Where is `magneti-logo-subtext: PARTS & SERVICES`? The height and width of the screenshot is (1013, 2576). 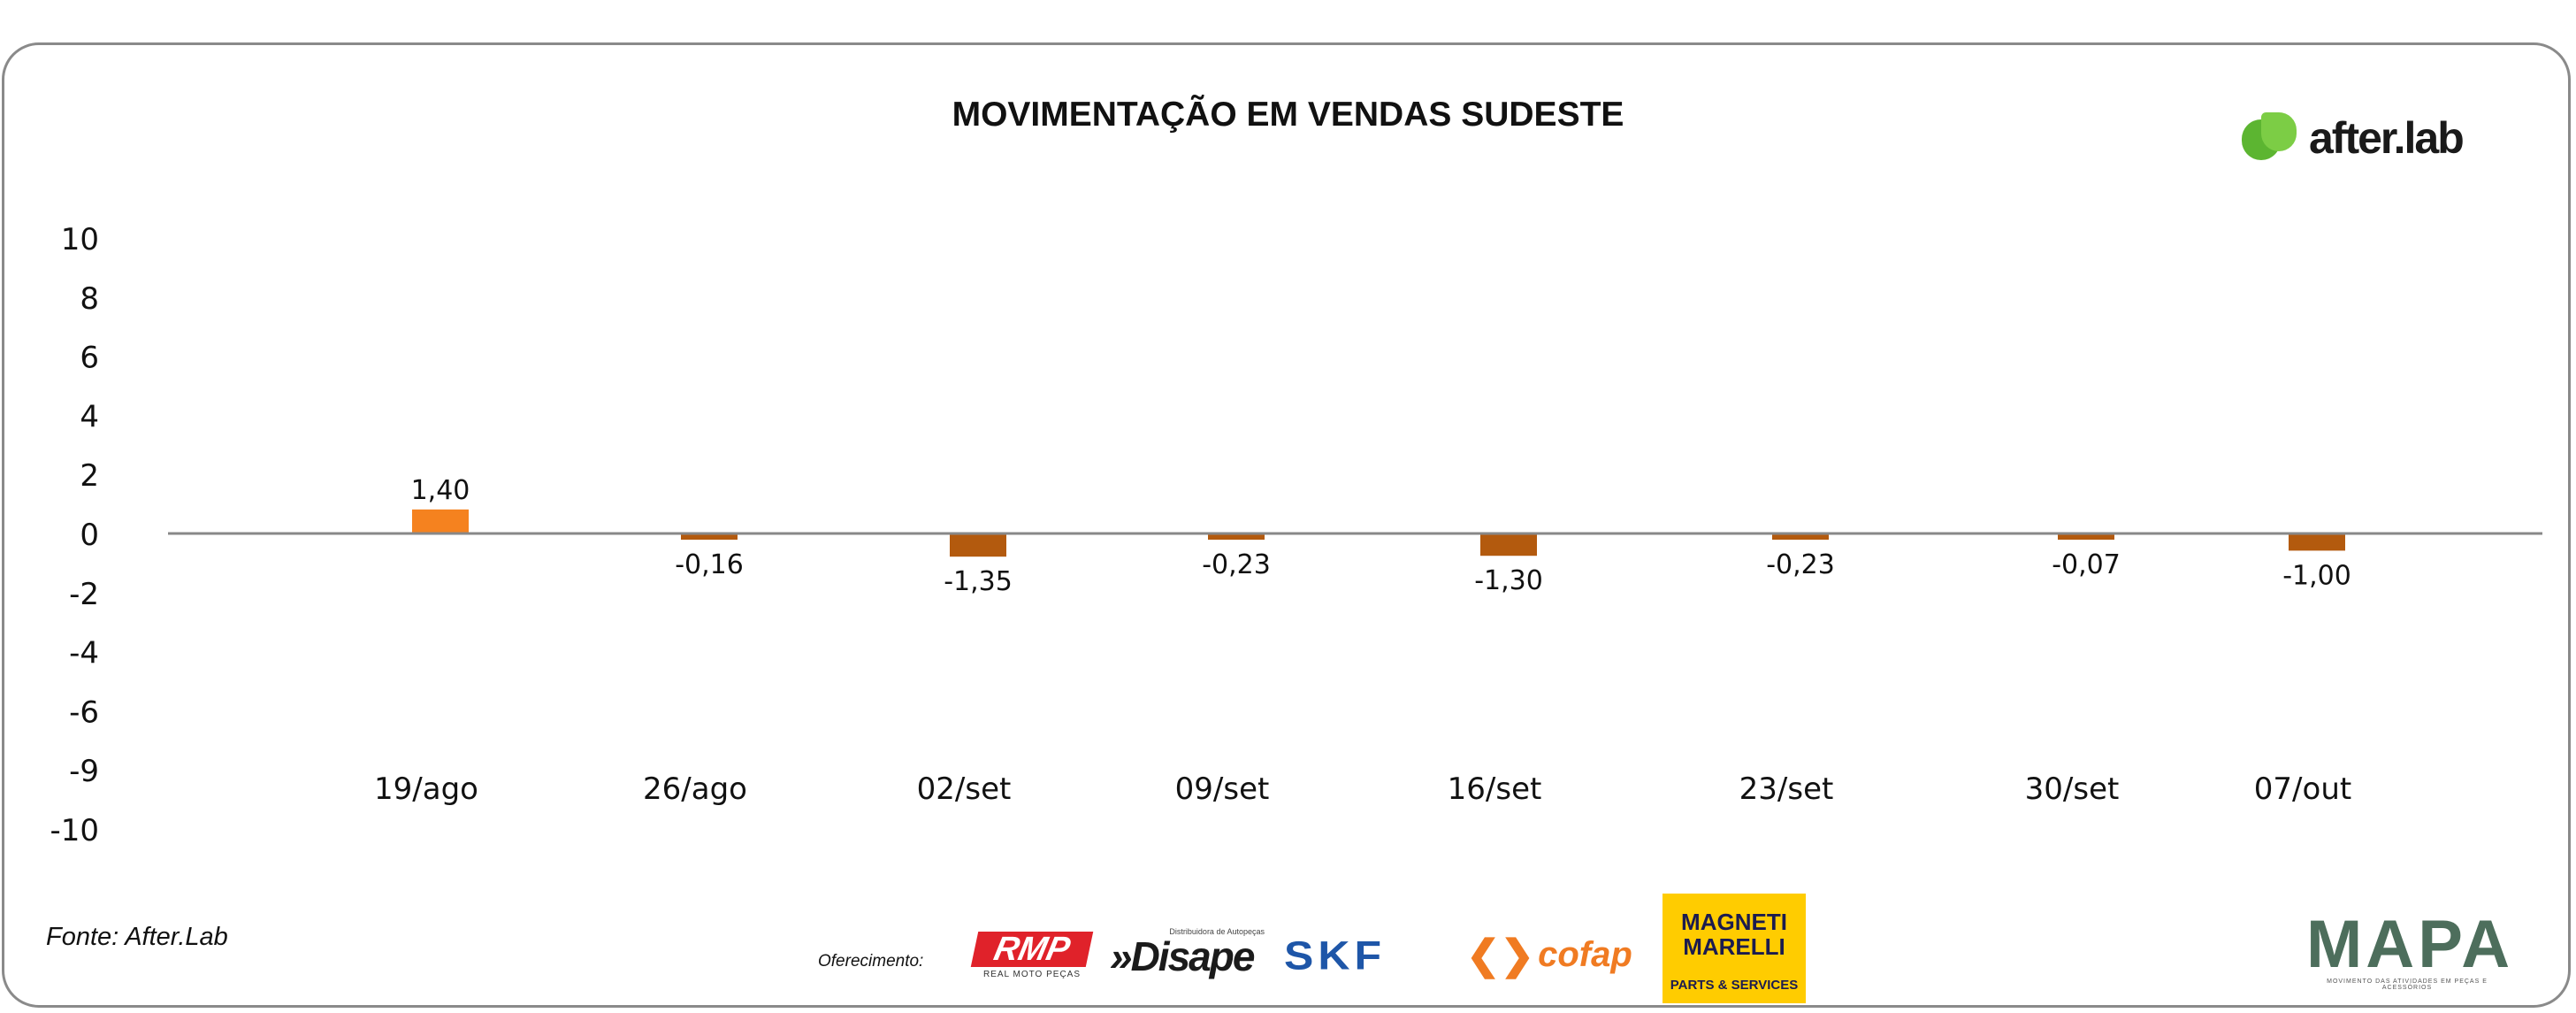
magneti-logo-subtext: PARTS & SERVICES is located at coordinates (1734, 986).